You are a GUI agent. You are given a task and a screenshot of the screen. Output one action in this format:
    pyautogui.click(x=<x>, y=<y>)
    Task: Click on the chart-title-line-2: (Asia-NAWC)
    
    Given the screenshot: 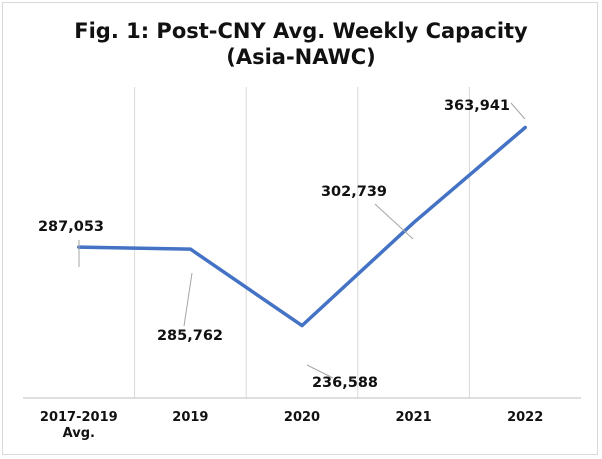 What is the action you would take?
    pyautogui.click(x=301, y=57)
    